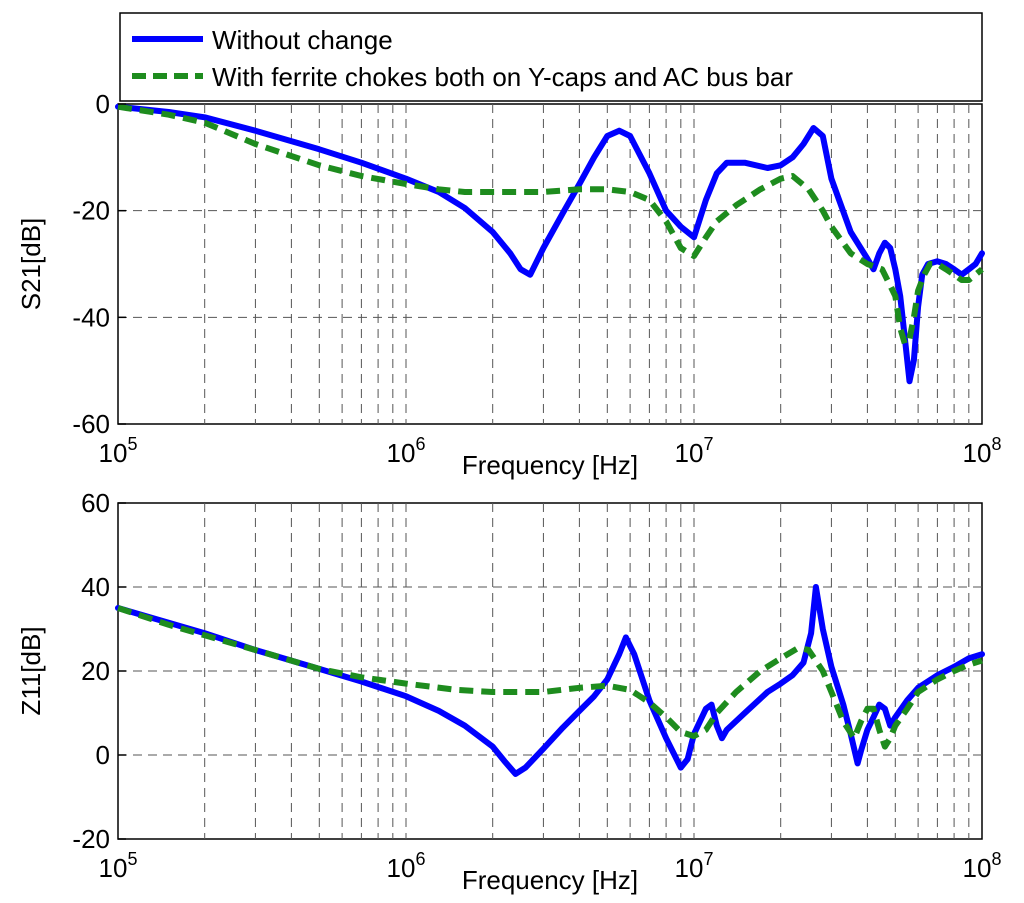  What do you see at coordinates (91, 317) in the screenshot?
I see `s21-y-tick-label: -40` at bounding box center [91, 317].